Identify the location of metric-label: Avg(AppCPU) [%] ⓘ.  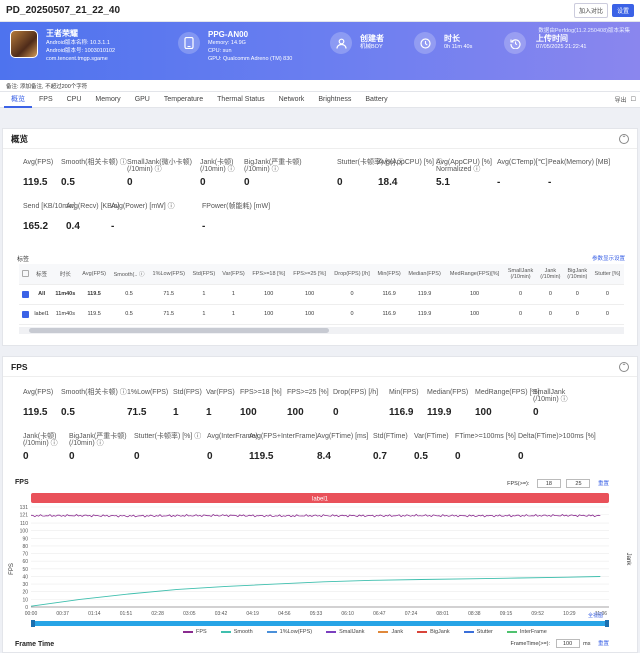
(410, 162).